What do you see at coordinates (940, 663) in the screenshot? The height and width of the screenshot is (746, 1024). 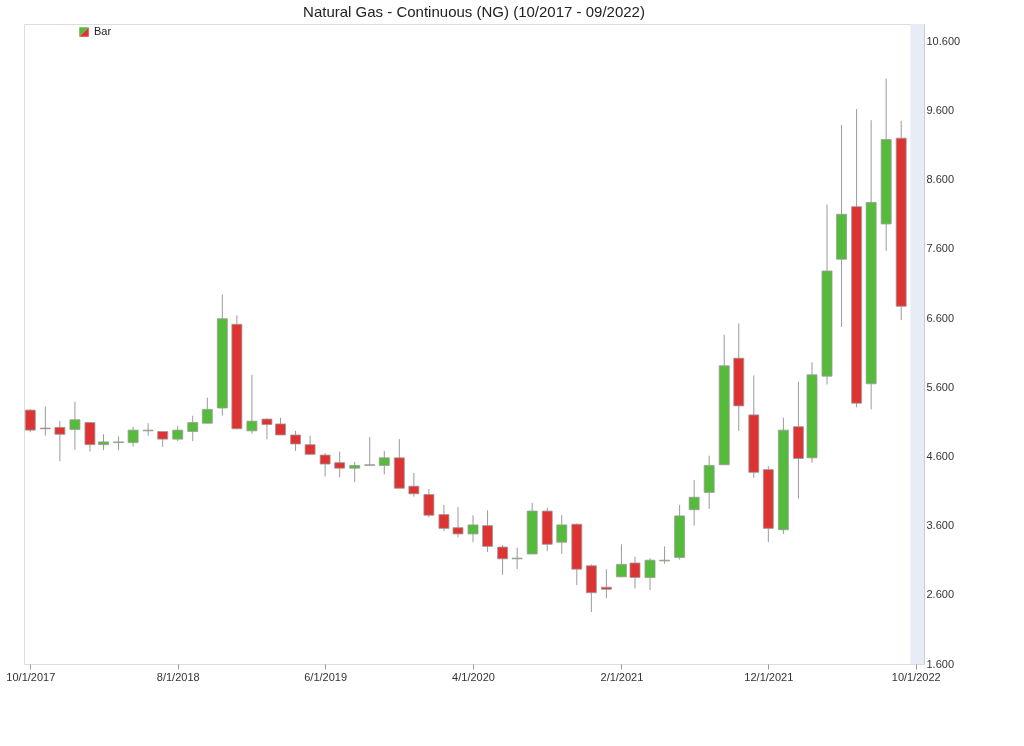 I see `y-tick-label: 1.600` at bounding box center [940, 663].